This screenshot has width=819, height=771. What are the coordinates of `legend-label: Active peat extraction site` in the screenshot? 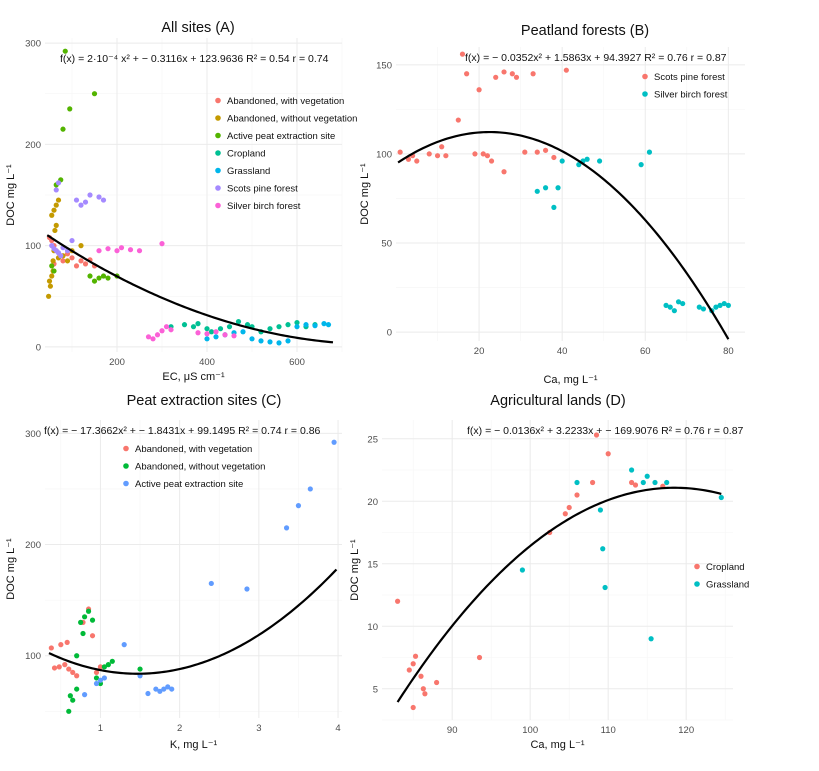 It's located at (189, 484).